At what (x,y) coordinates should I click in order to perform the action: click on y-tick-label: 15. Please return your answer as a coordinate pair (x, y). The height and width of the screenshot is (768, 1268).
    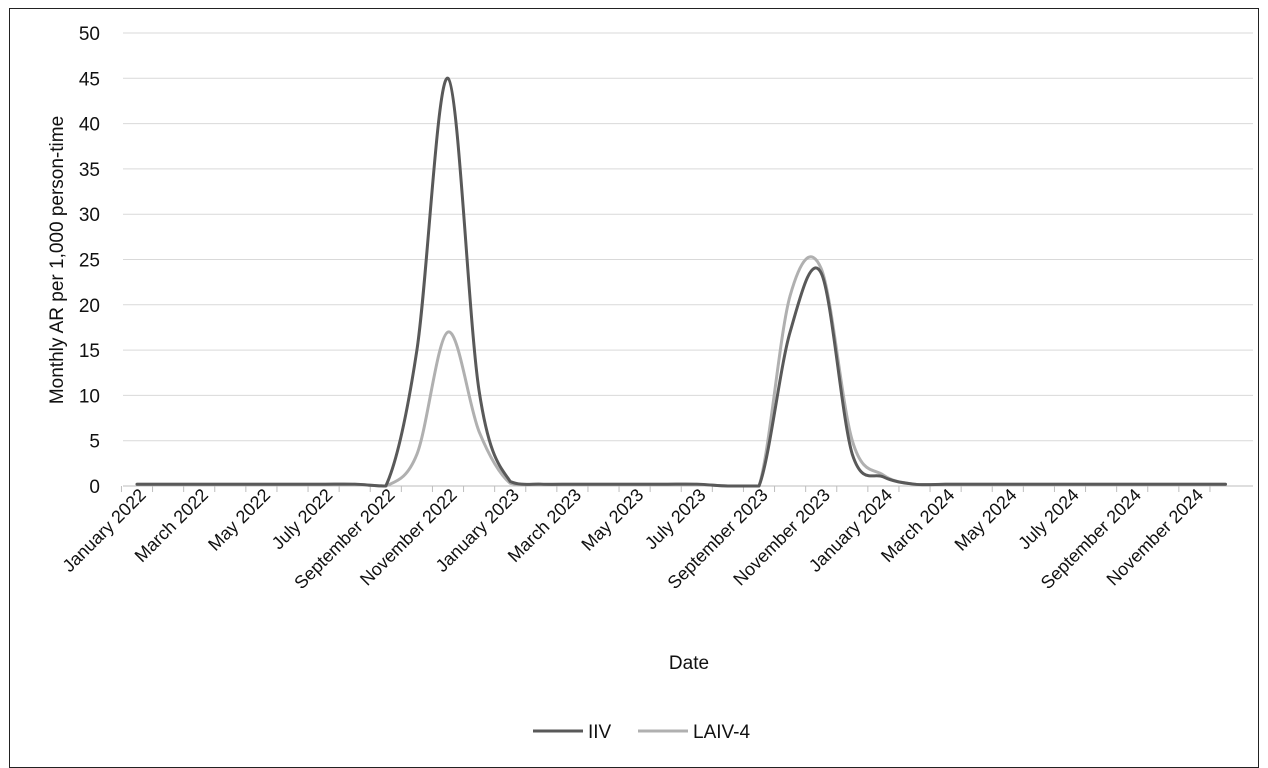
    Looking at the image, I should click on (89, 351).